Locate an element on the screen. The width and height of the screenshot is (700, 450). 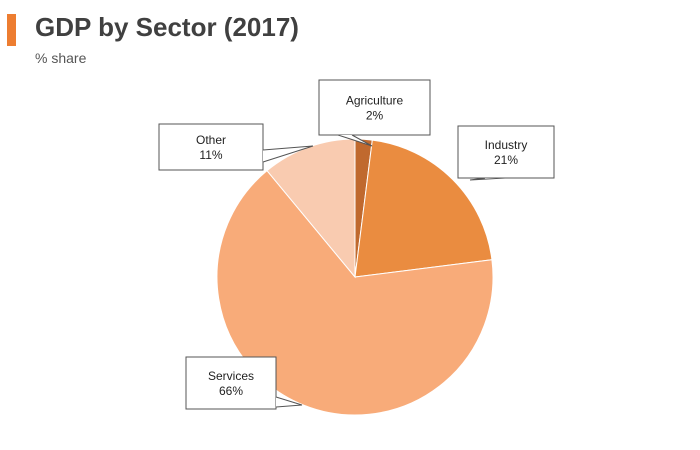
slice-name-label: Services is located at coordinates (231, 376).